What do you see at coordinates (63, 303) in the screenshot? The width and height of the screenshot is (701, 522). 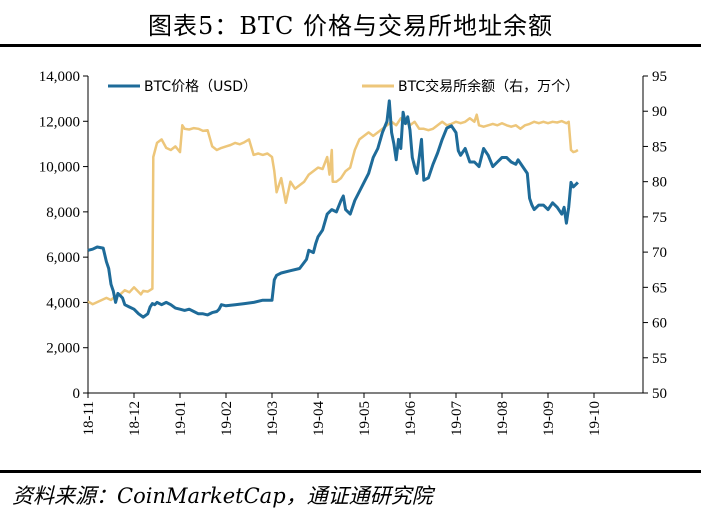 I see `left-tick-label: 4,000` at bounding box center [63, 303].